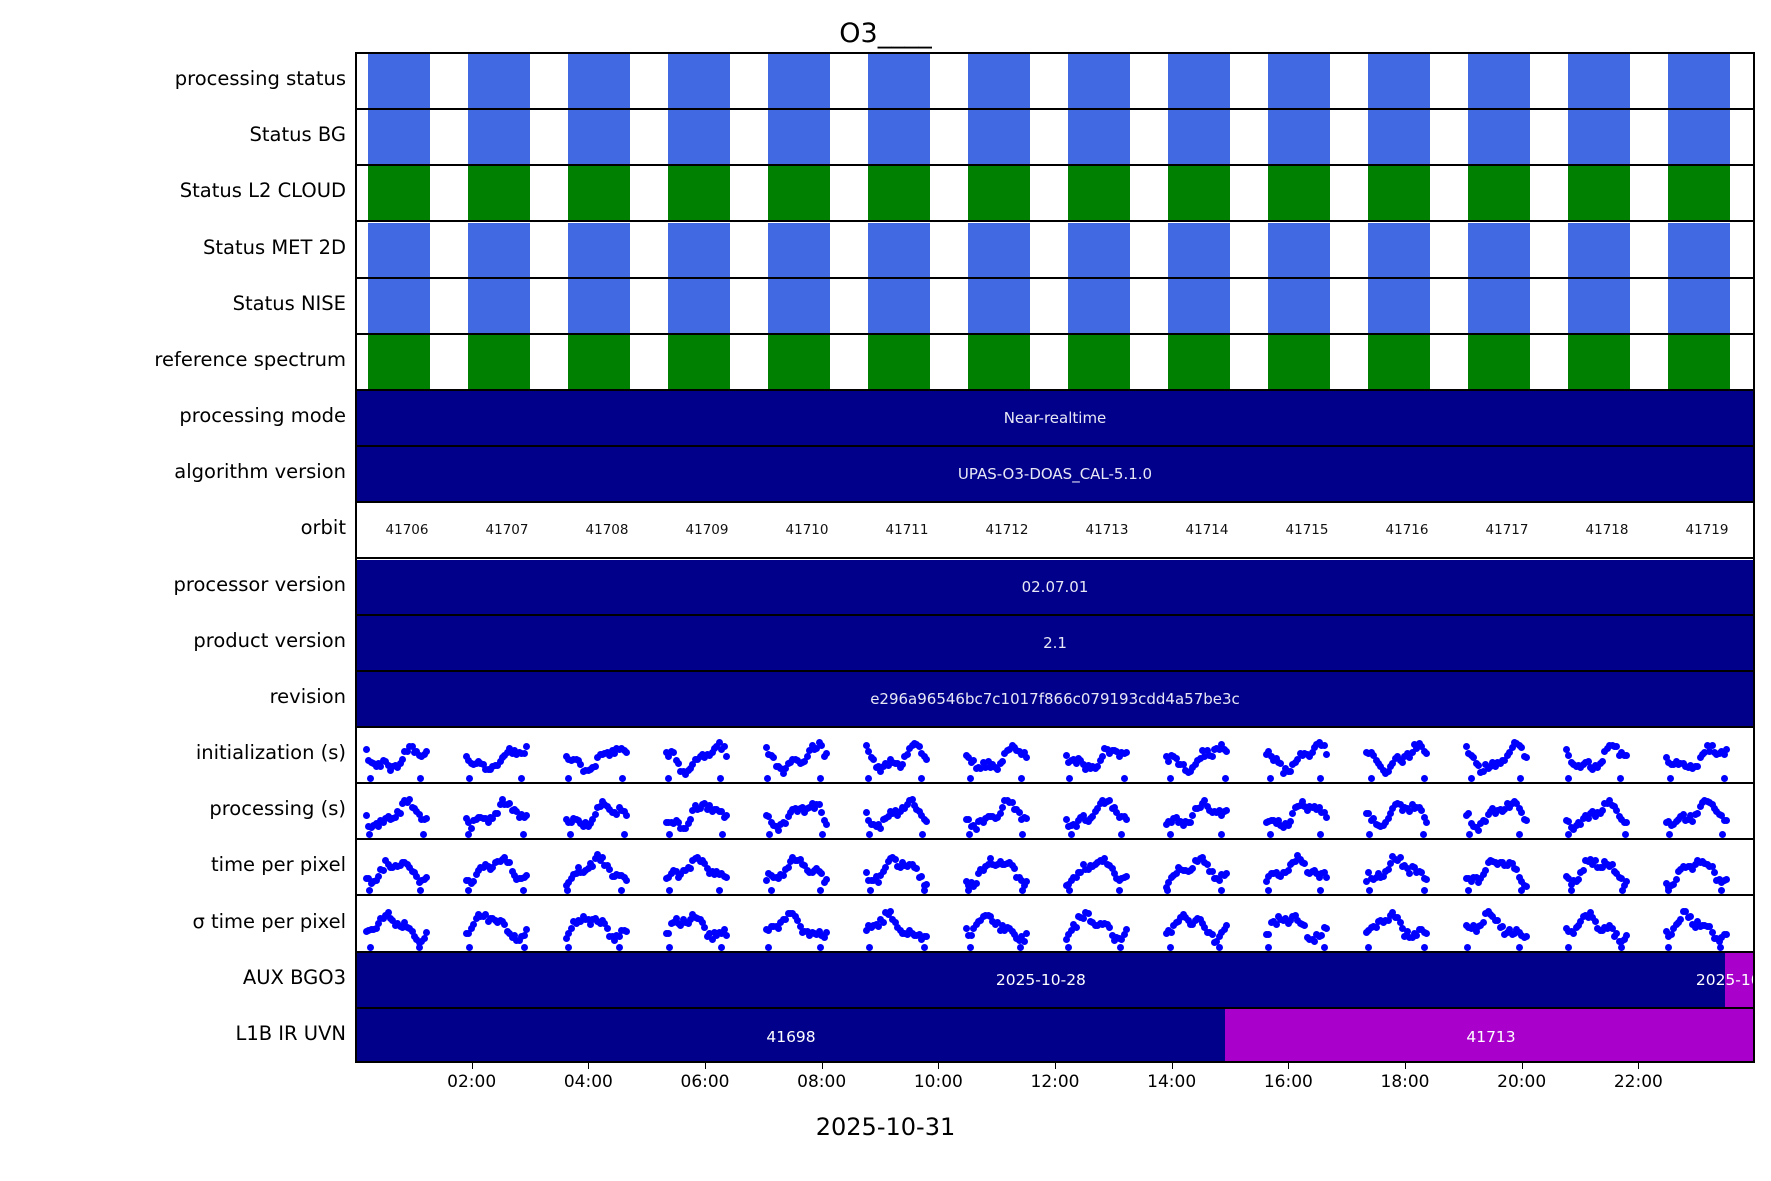 The width and height of the screenshot is (1771, 1181). I want to click on orbit-label: 41711, so click(907, 530).